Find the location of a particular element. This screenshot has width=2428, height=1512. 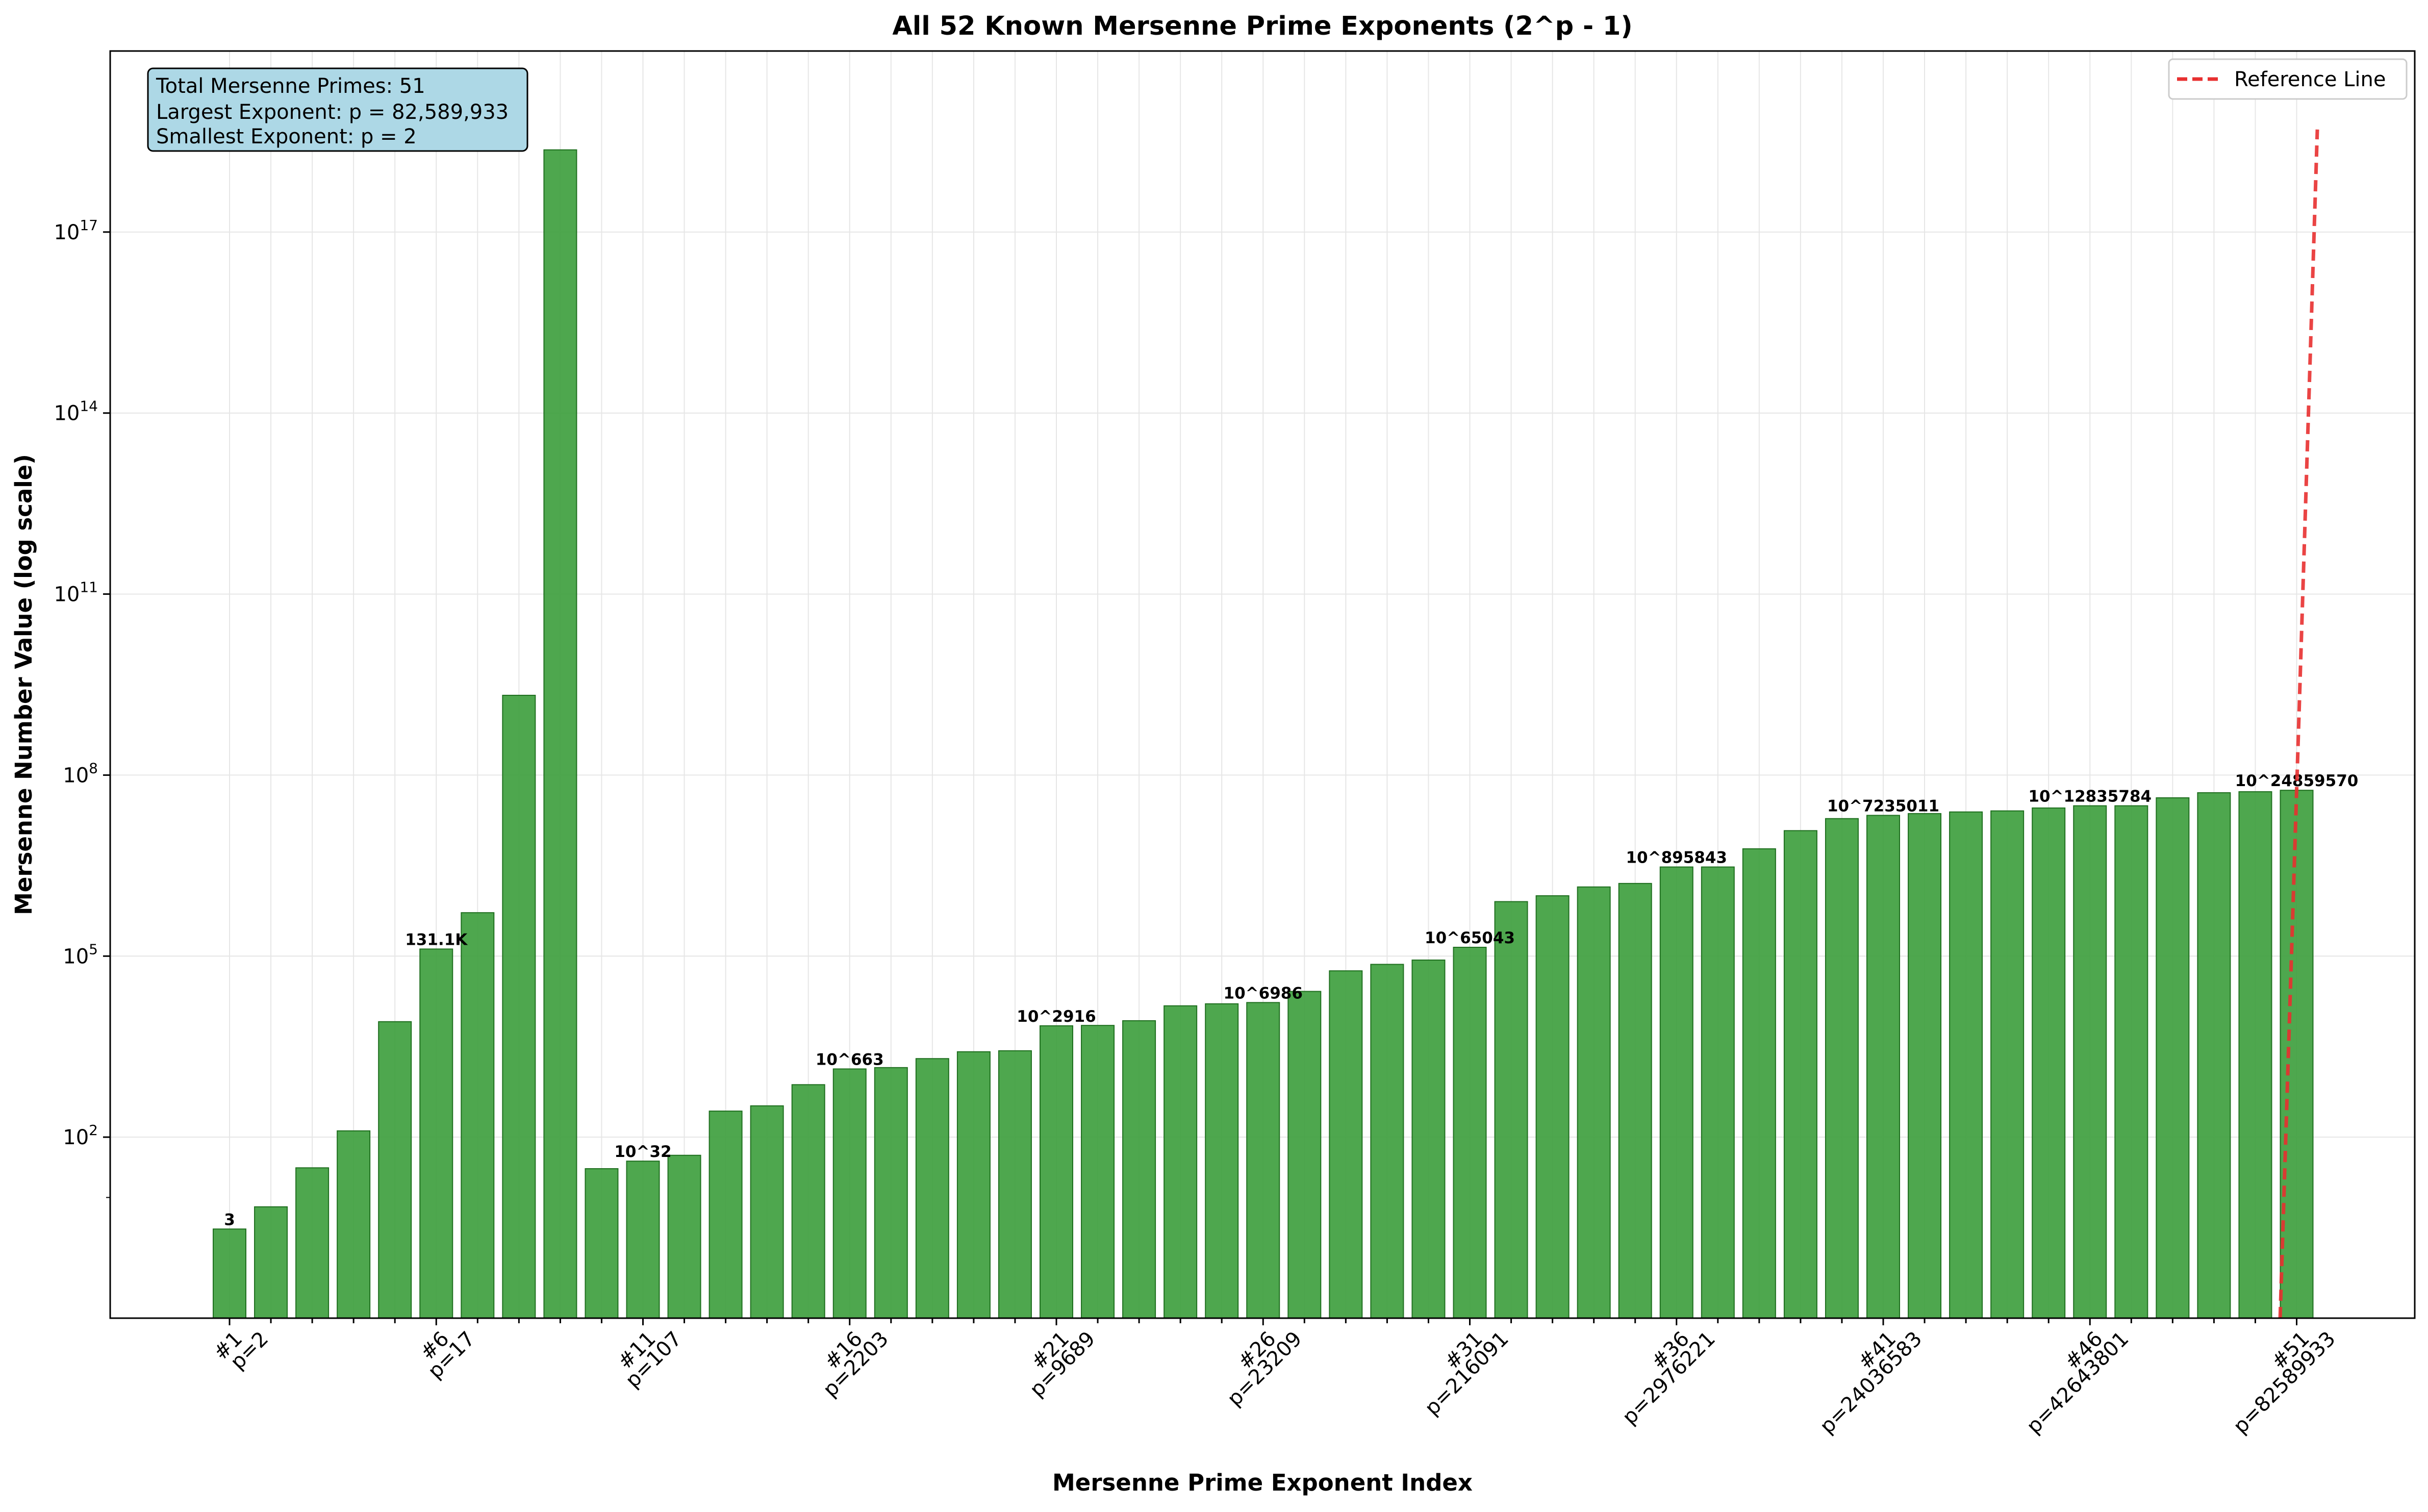

info-box-background is located at coordinates (337, 109).